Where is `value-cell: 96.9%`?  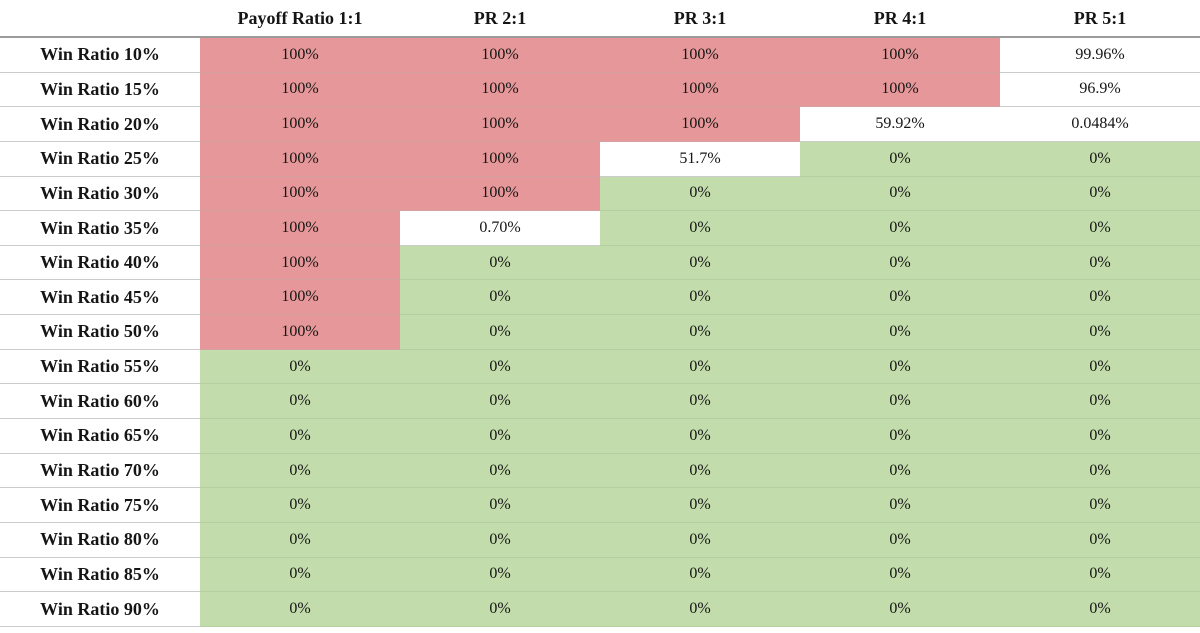
value-cell: 96.9% is located at coordinates (1100, 90).